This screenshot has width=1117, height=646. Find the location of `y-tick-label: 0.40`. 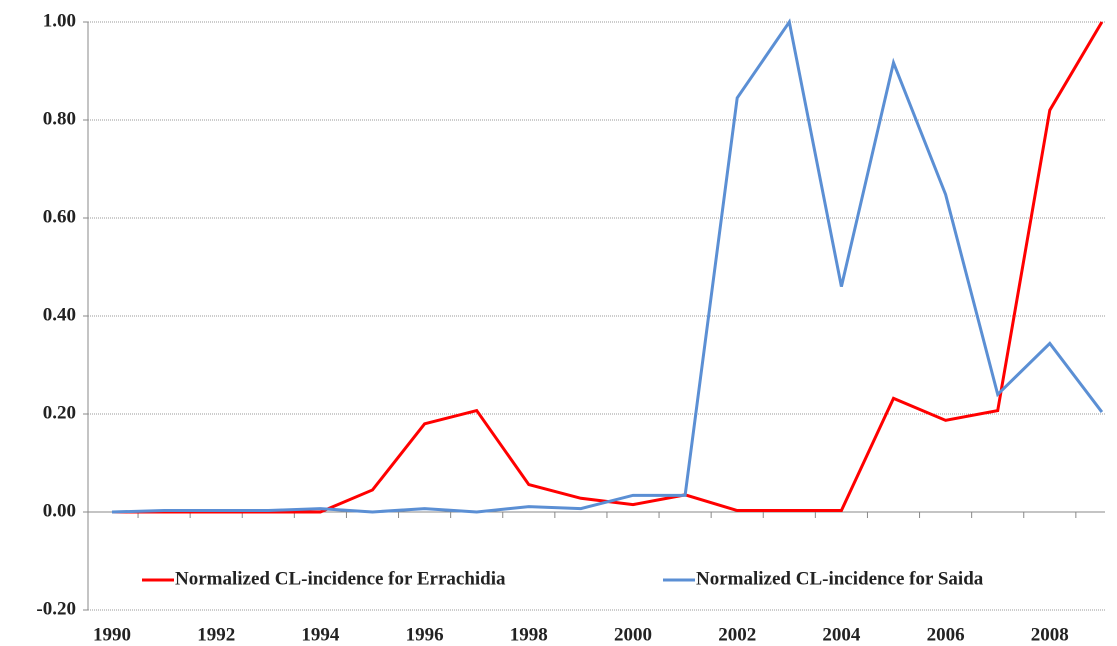

y-tick-label: 0.40 is located at coordinates (59, 314).